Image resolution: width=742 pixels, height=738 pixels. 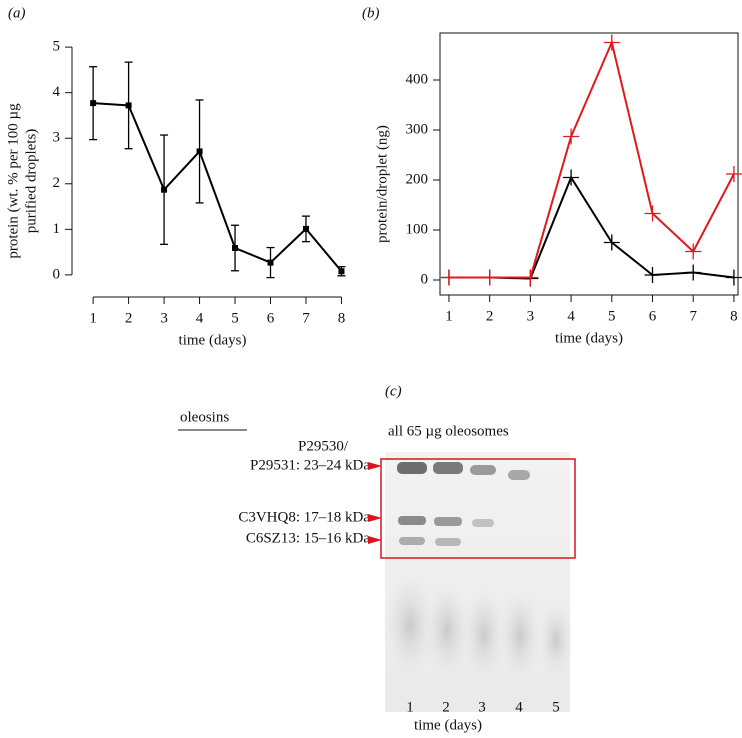 I want to click on gel-caption: all 65 µg oleosomes, so click(x=448, y=431).